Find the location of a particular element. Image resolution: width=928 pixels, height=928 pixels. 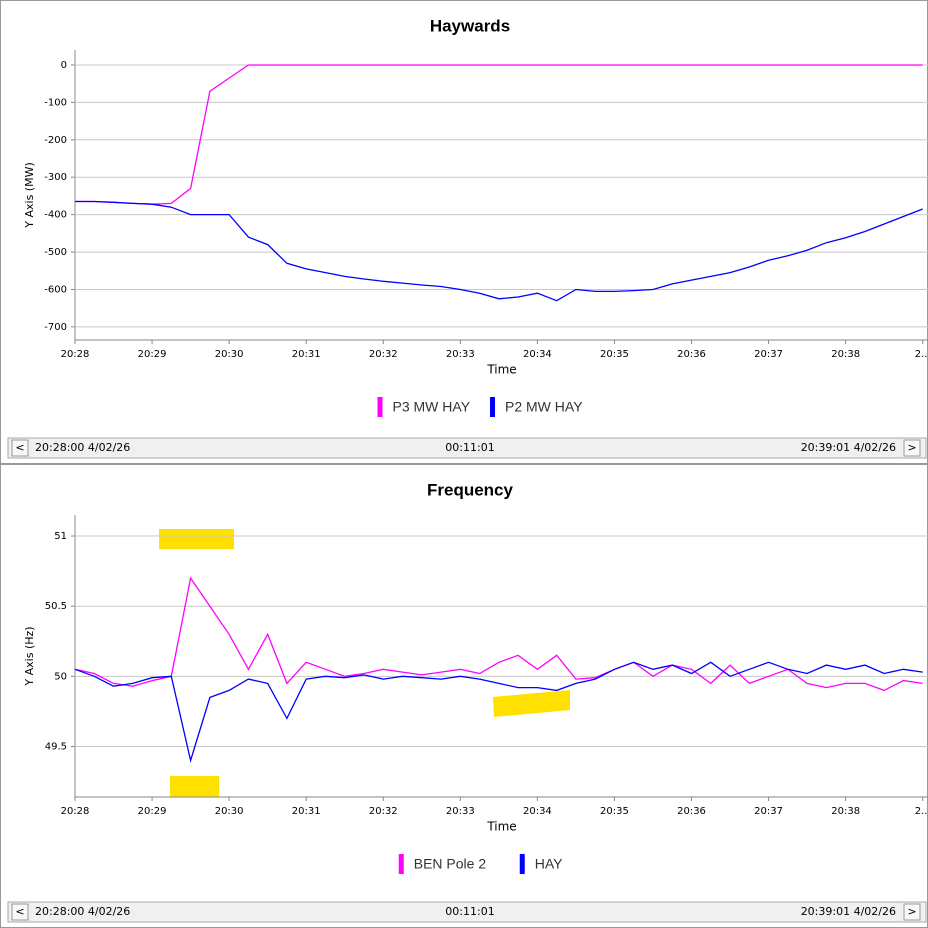

y-axis-label: Y Axis (MW) is located at coordinates (29, 195).